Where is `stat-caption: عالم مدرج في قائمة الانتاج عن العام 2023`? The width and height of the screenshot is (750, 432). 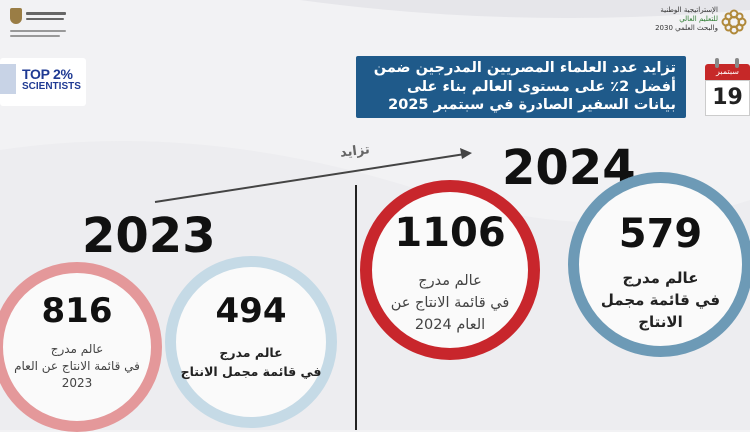
stat-caption: عالم مدرج في قائمة الانتاج عن العام 2023 is located at coordinates (77, 366).